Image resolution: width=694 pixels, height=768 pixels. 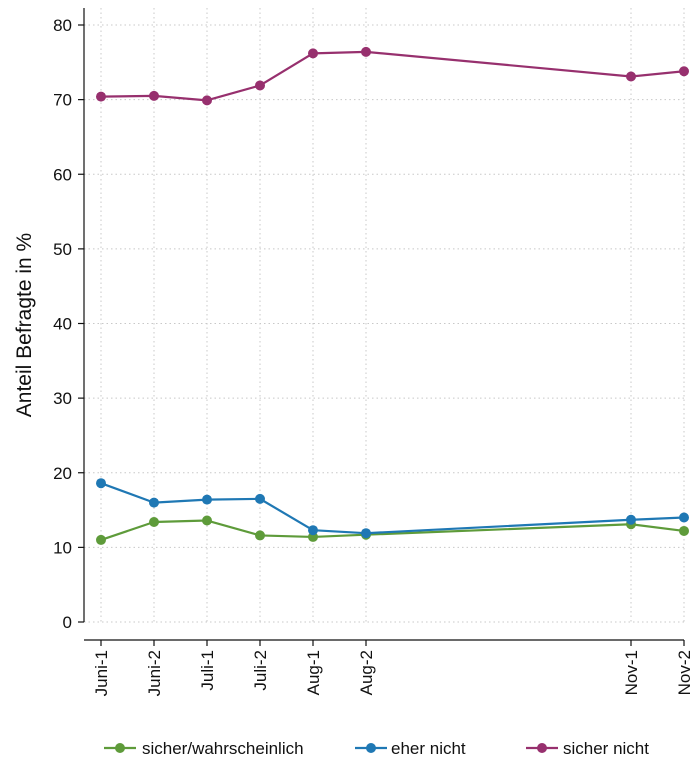 I want to click on series-eher-nicht, so click(x=392, y=508).